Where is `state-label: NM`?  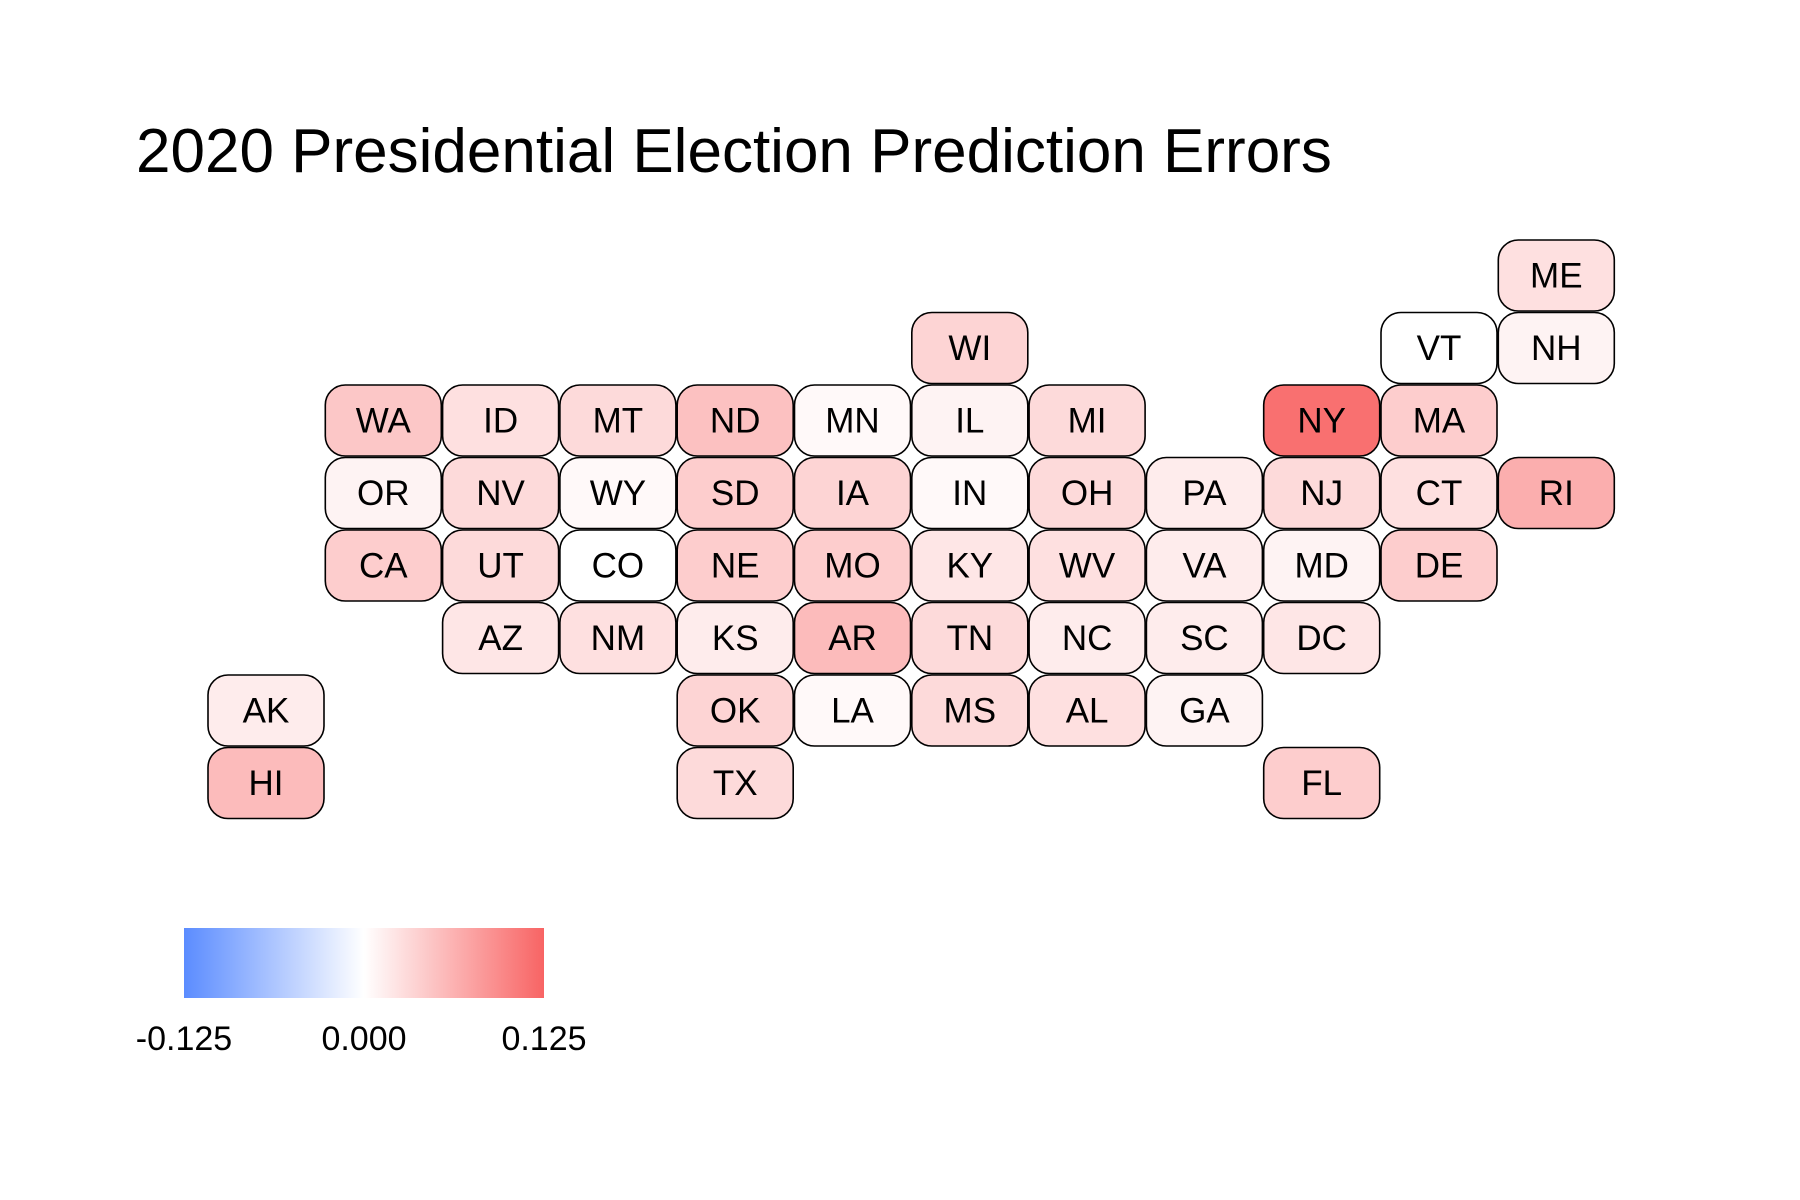 state-label: NM is located at coordinates (618, 638).